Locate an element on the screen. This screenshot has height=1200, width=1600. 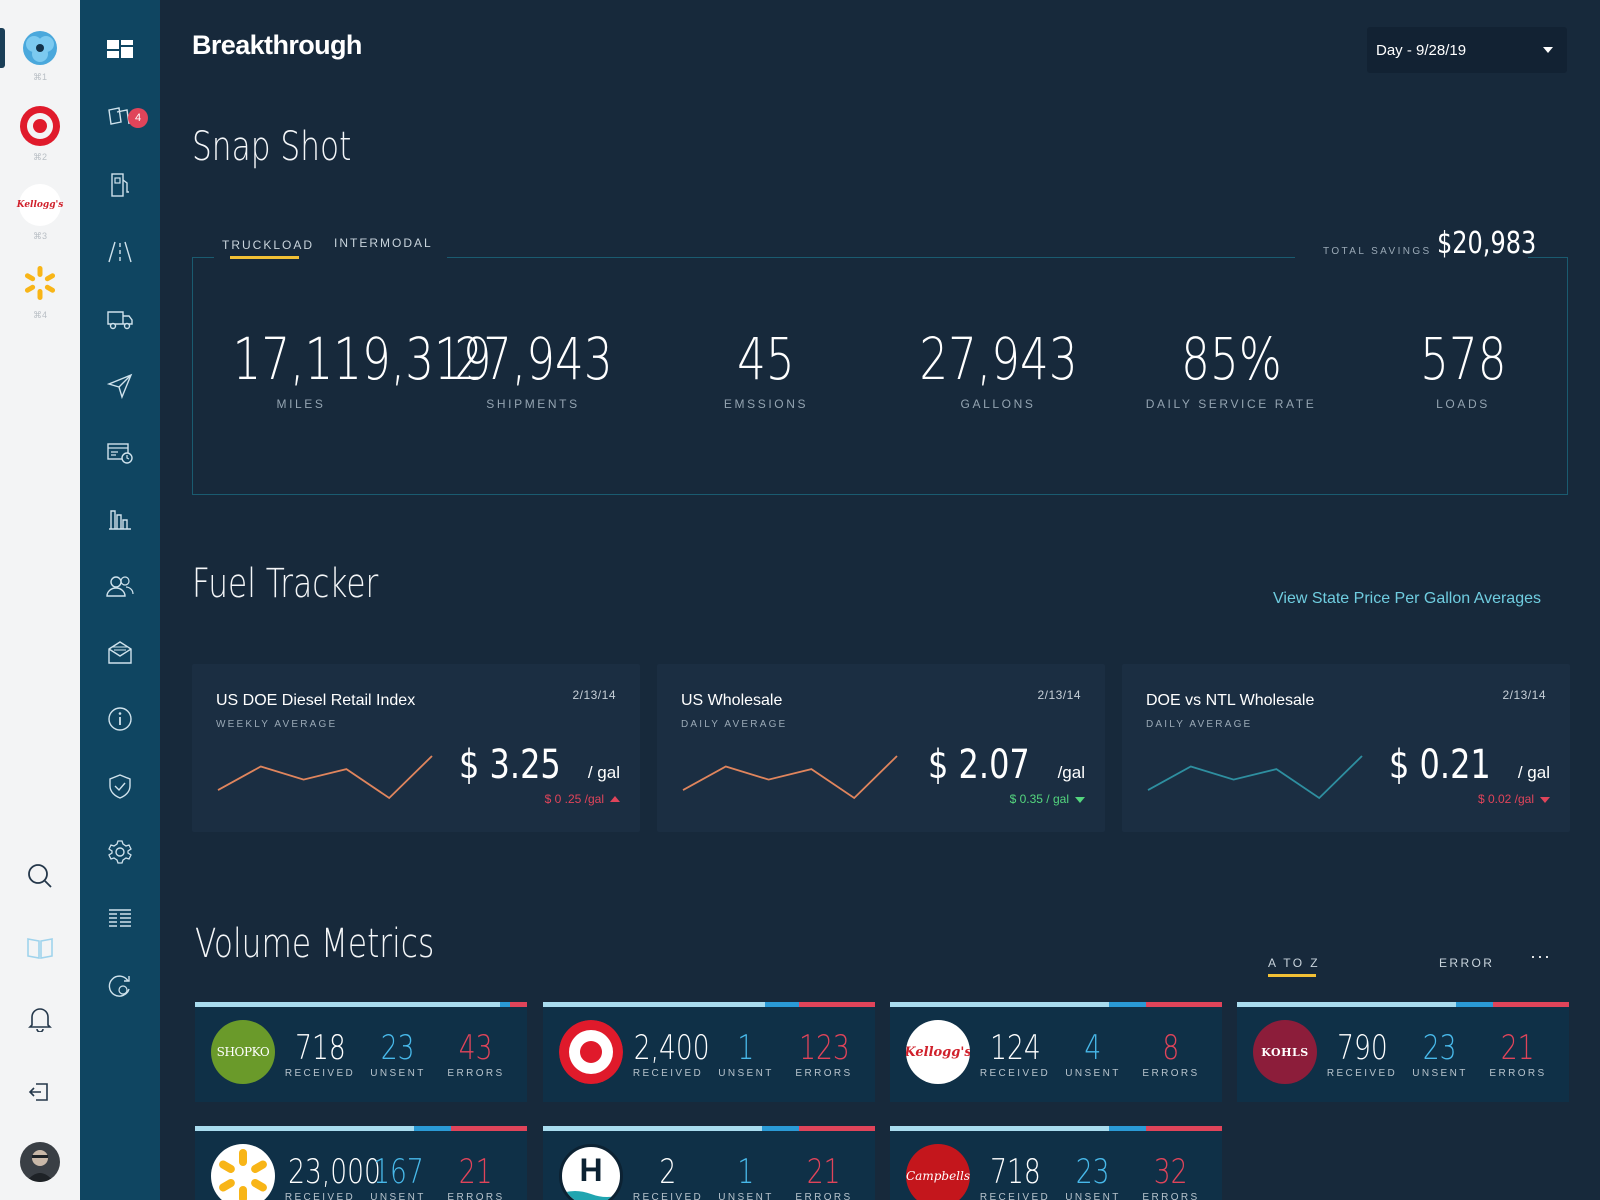
sort-a-to-z: A TO Z is located at coordinates (1294, 963).